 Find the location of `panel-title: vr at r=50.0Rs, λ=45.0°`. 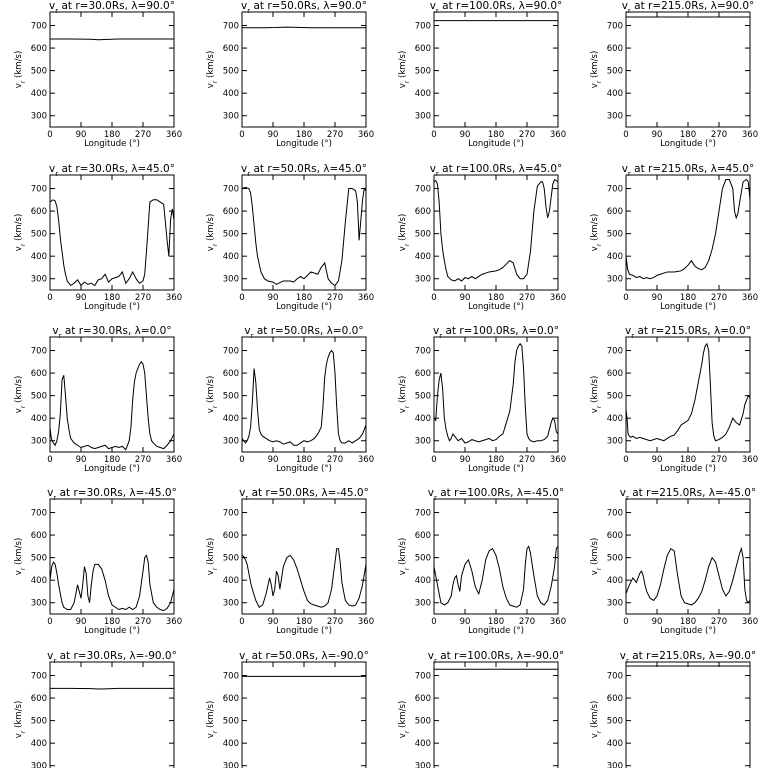

panel-title: vr at r=50.0Rs, λ=45.0° is located at coordinates (304, 170).